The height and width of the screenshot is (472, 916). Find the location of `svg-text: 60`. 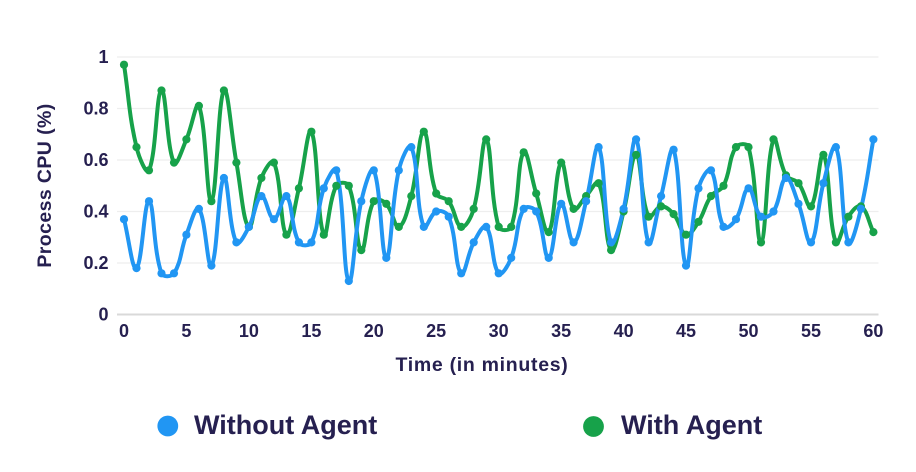

svg-text: 60 is located at coordinates (873, 331).